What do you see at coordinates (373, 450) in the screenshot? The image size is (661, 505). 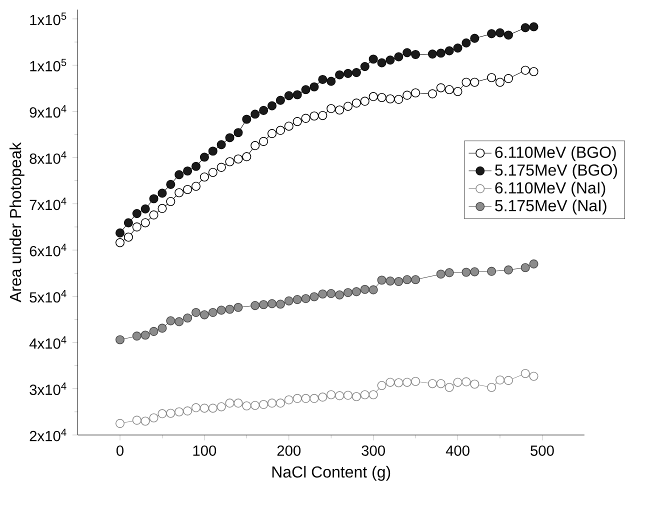 I see `x-tick-label: 300` at bounding box center [373, 450].